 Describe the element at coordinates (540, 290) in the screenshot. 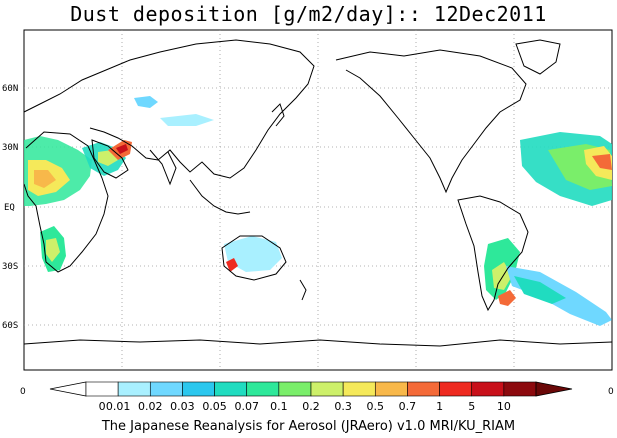

I see `dust-south-atlantic-inner` at that location.